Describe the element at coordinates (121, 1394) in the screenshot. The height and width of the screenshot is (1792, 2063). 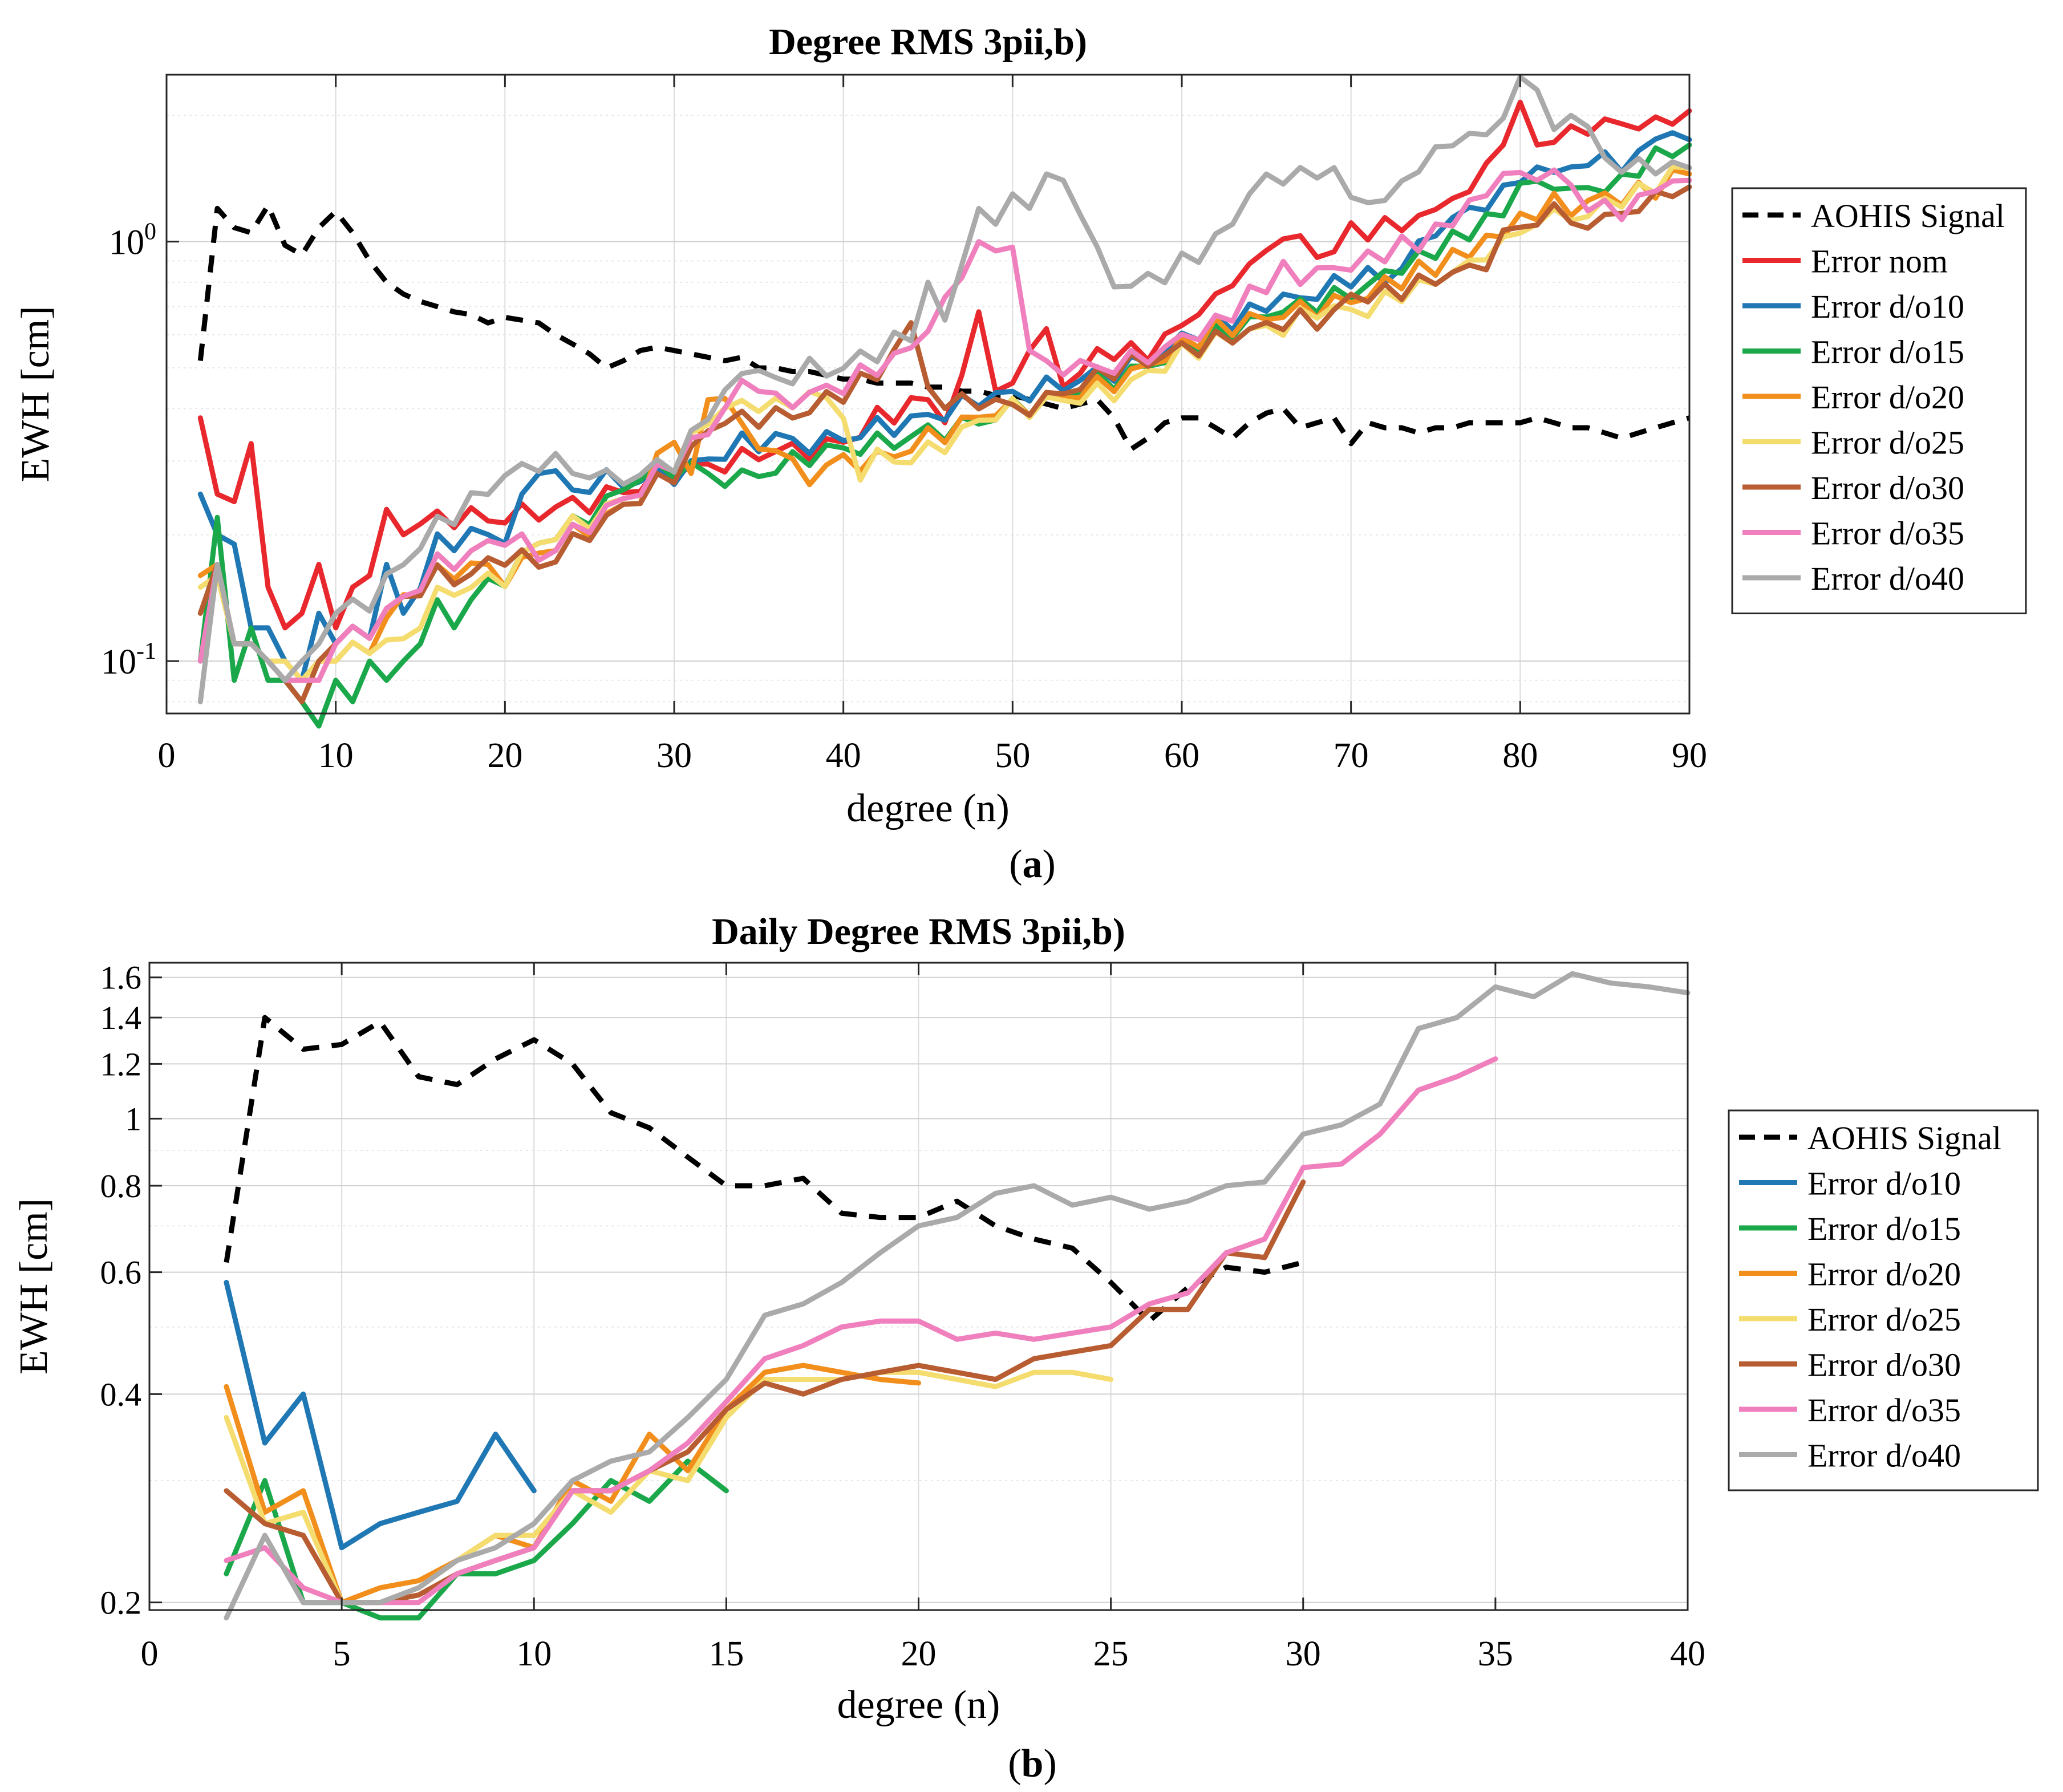
I see `y-tick-label: 0.4` at that location.